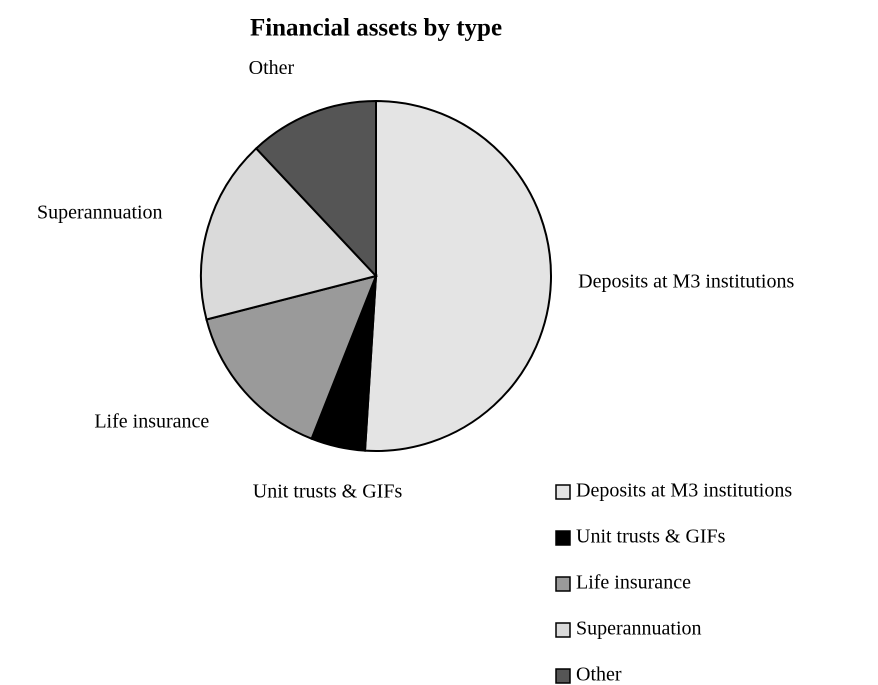  I want to click on legend-label: Deposits at M3 institutions, so click(684, 491).